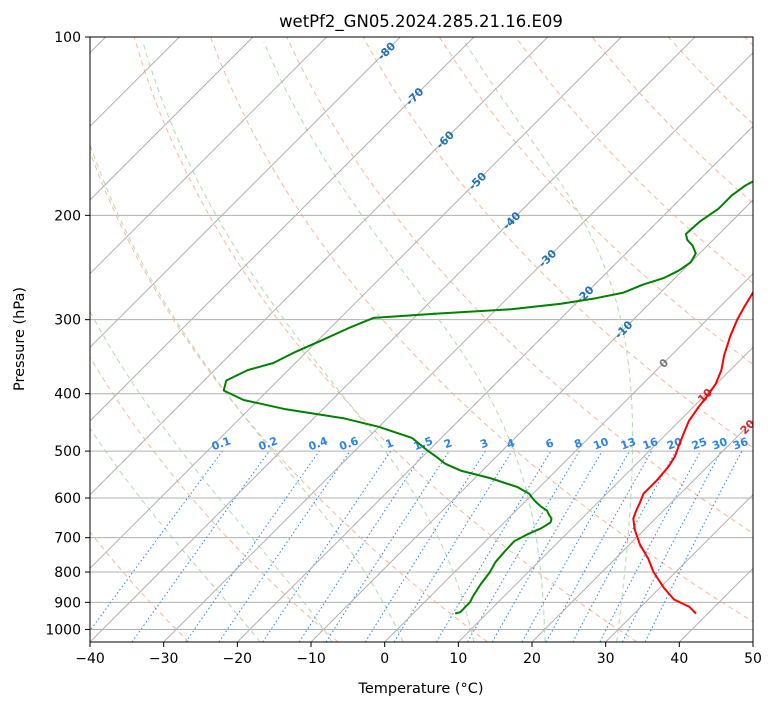 Image resolution: width=775 pixels, height=708 pixels. What do you see at coordinates (740, 444) in the screenshot?
I see `mixing-ratio-label: 36` at bounding box center [740, 444].